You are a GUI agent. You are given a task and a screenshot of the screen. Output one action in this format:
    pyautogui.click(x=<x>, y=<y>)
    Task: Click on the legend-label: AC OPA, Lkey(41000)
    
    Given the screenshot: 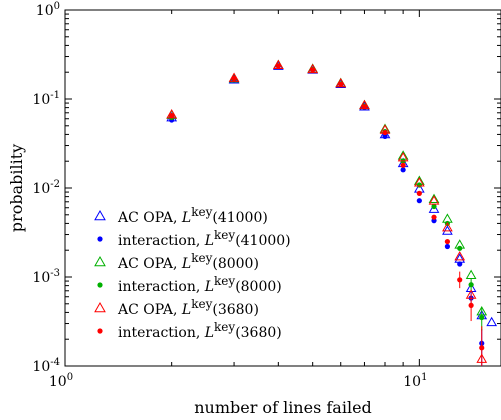 What is the action you would take?
    pyautogui.click(x=192, y=215)
    